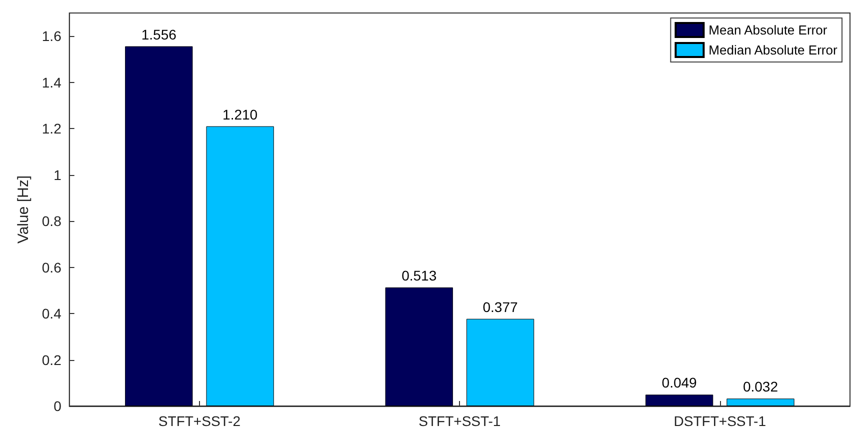  I want to click on y-tick-label: 1.4, so click(52, 82).